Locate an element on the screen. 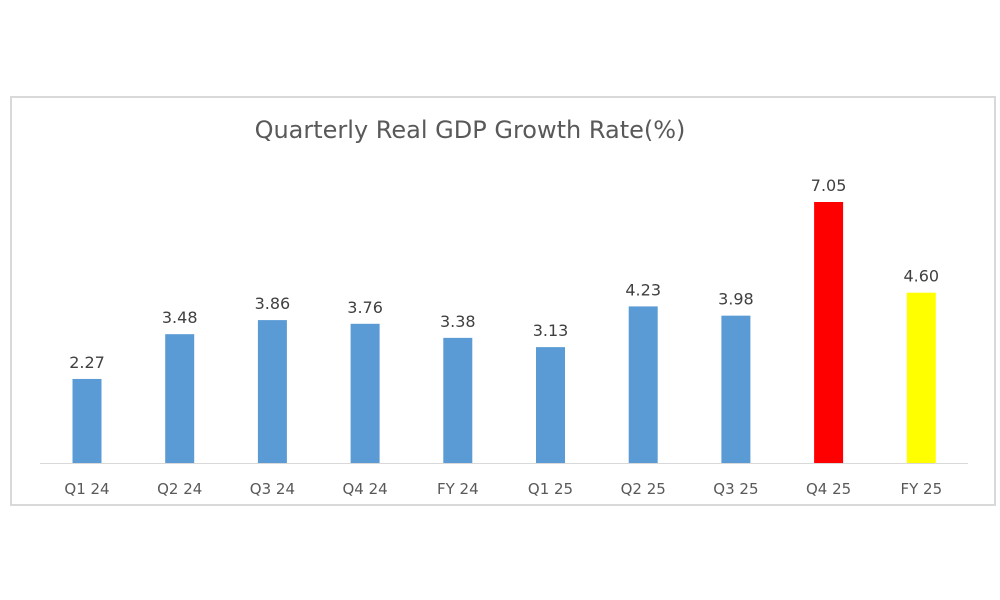 Image resolution: width=1000 pixels, height=600 pixels. x-tick-label: Q1 25 is located at coordinates (550, 489).